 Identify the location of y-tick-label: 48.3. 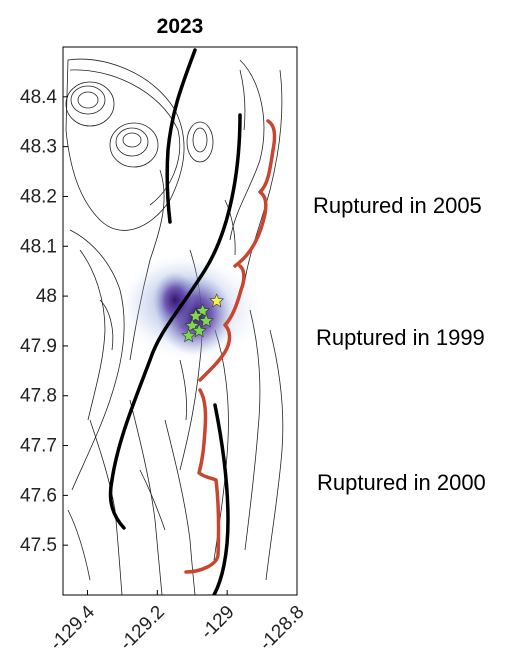
(38, 147).